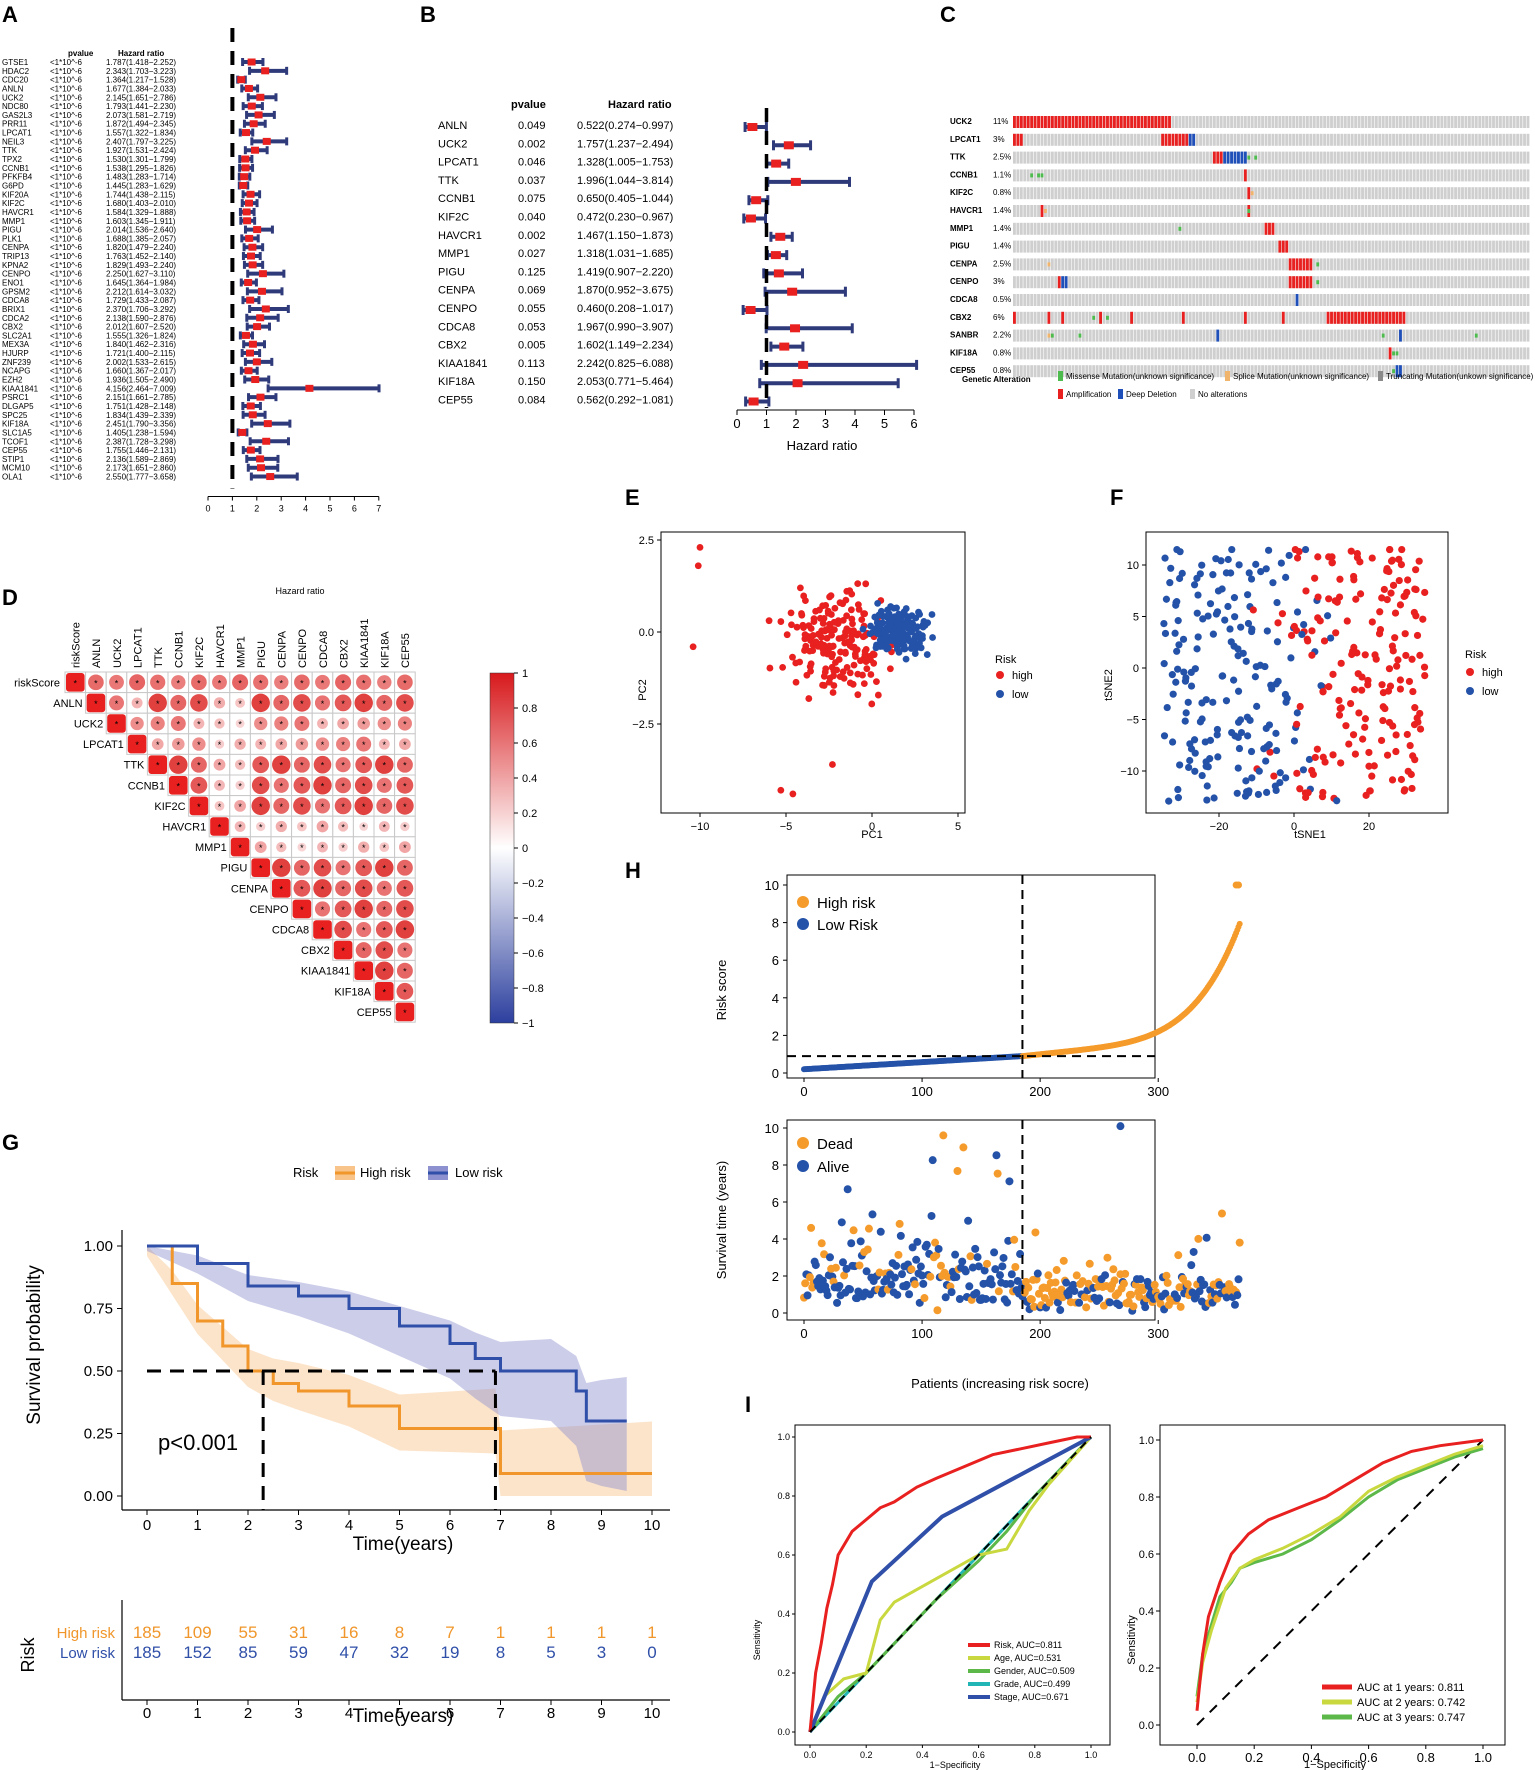  I want to click on a-gene-label: EZH2, so click(12, 380).